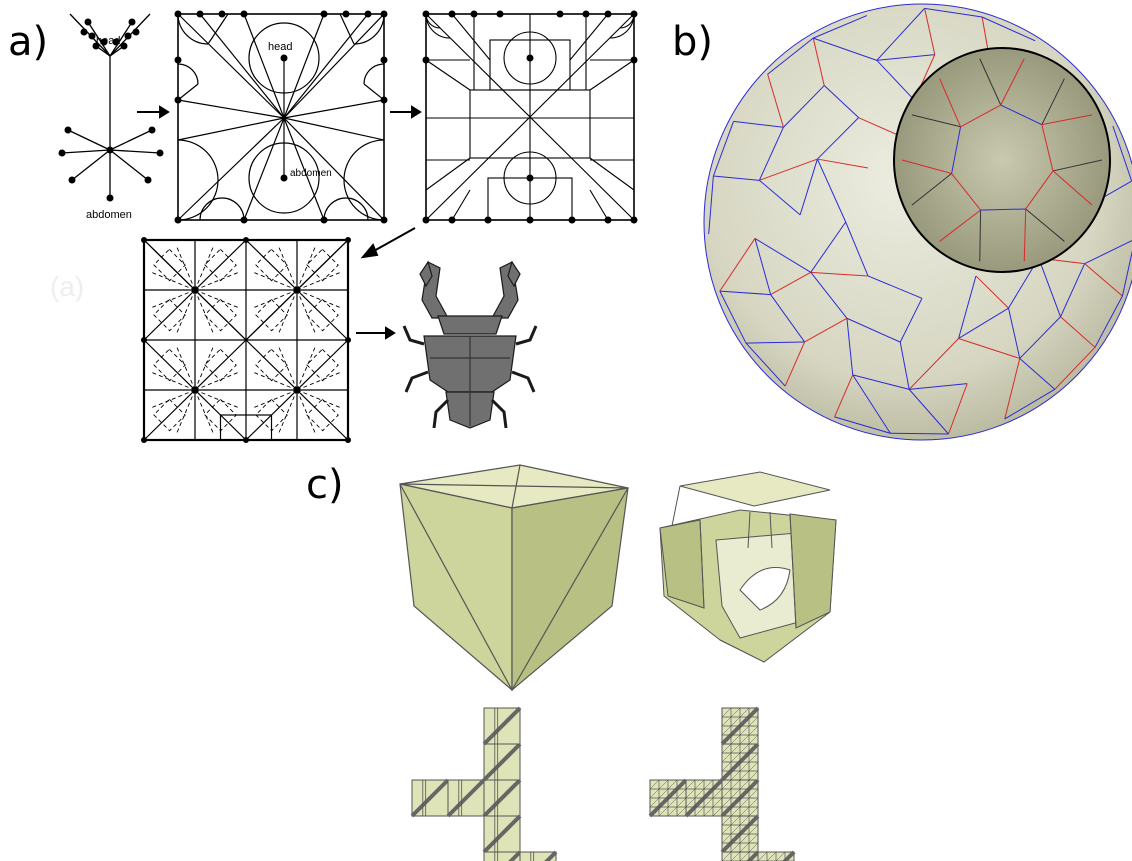 The image size is (1132, 861). What do you see at coordinates (111, 105) in the screenshot?
I see `stick-tree-diagram` at bounding box center [111, 105].